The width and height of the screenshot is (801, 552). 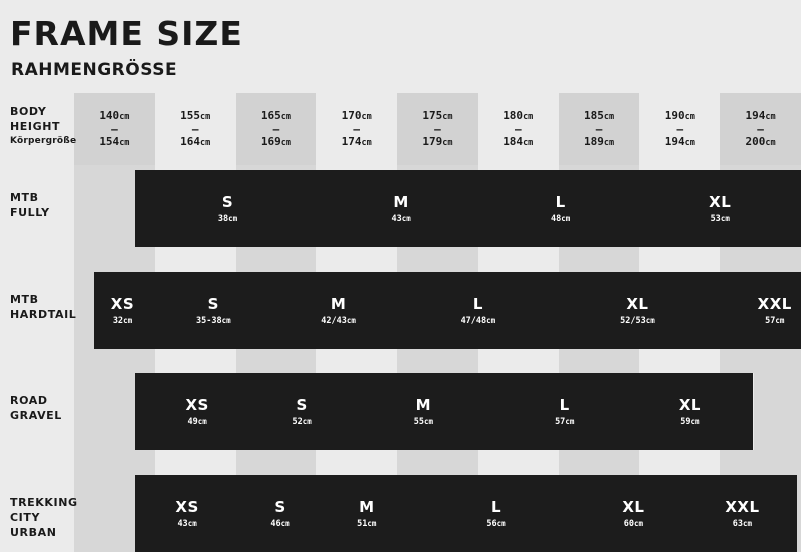 I want to click on column-header: 185cm –189cm, so click(x=599, y=129).